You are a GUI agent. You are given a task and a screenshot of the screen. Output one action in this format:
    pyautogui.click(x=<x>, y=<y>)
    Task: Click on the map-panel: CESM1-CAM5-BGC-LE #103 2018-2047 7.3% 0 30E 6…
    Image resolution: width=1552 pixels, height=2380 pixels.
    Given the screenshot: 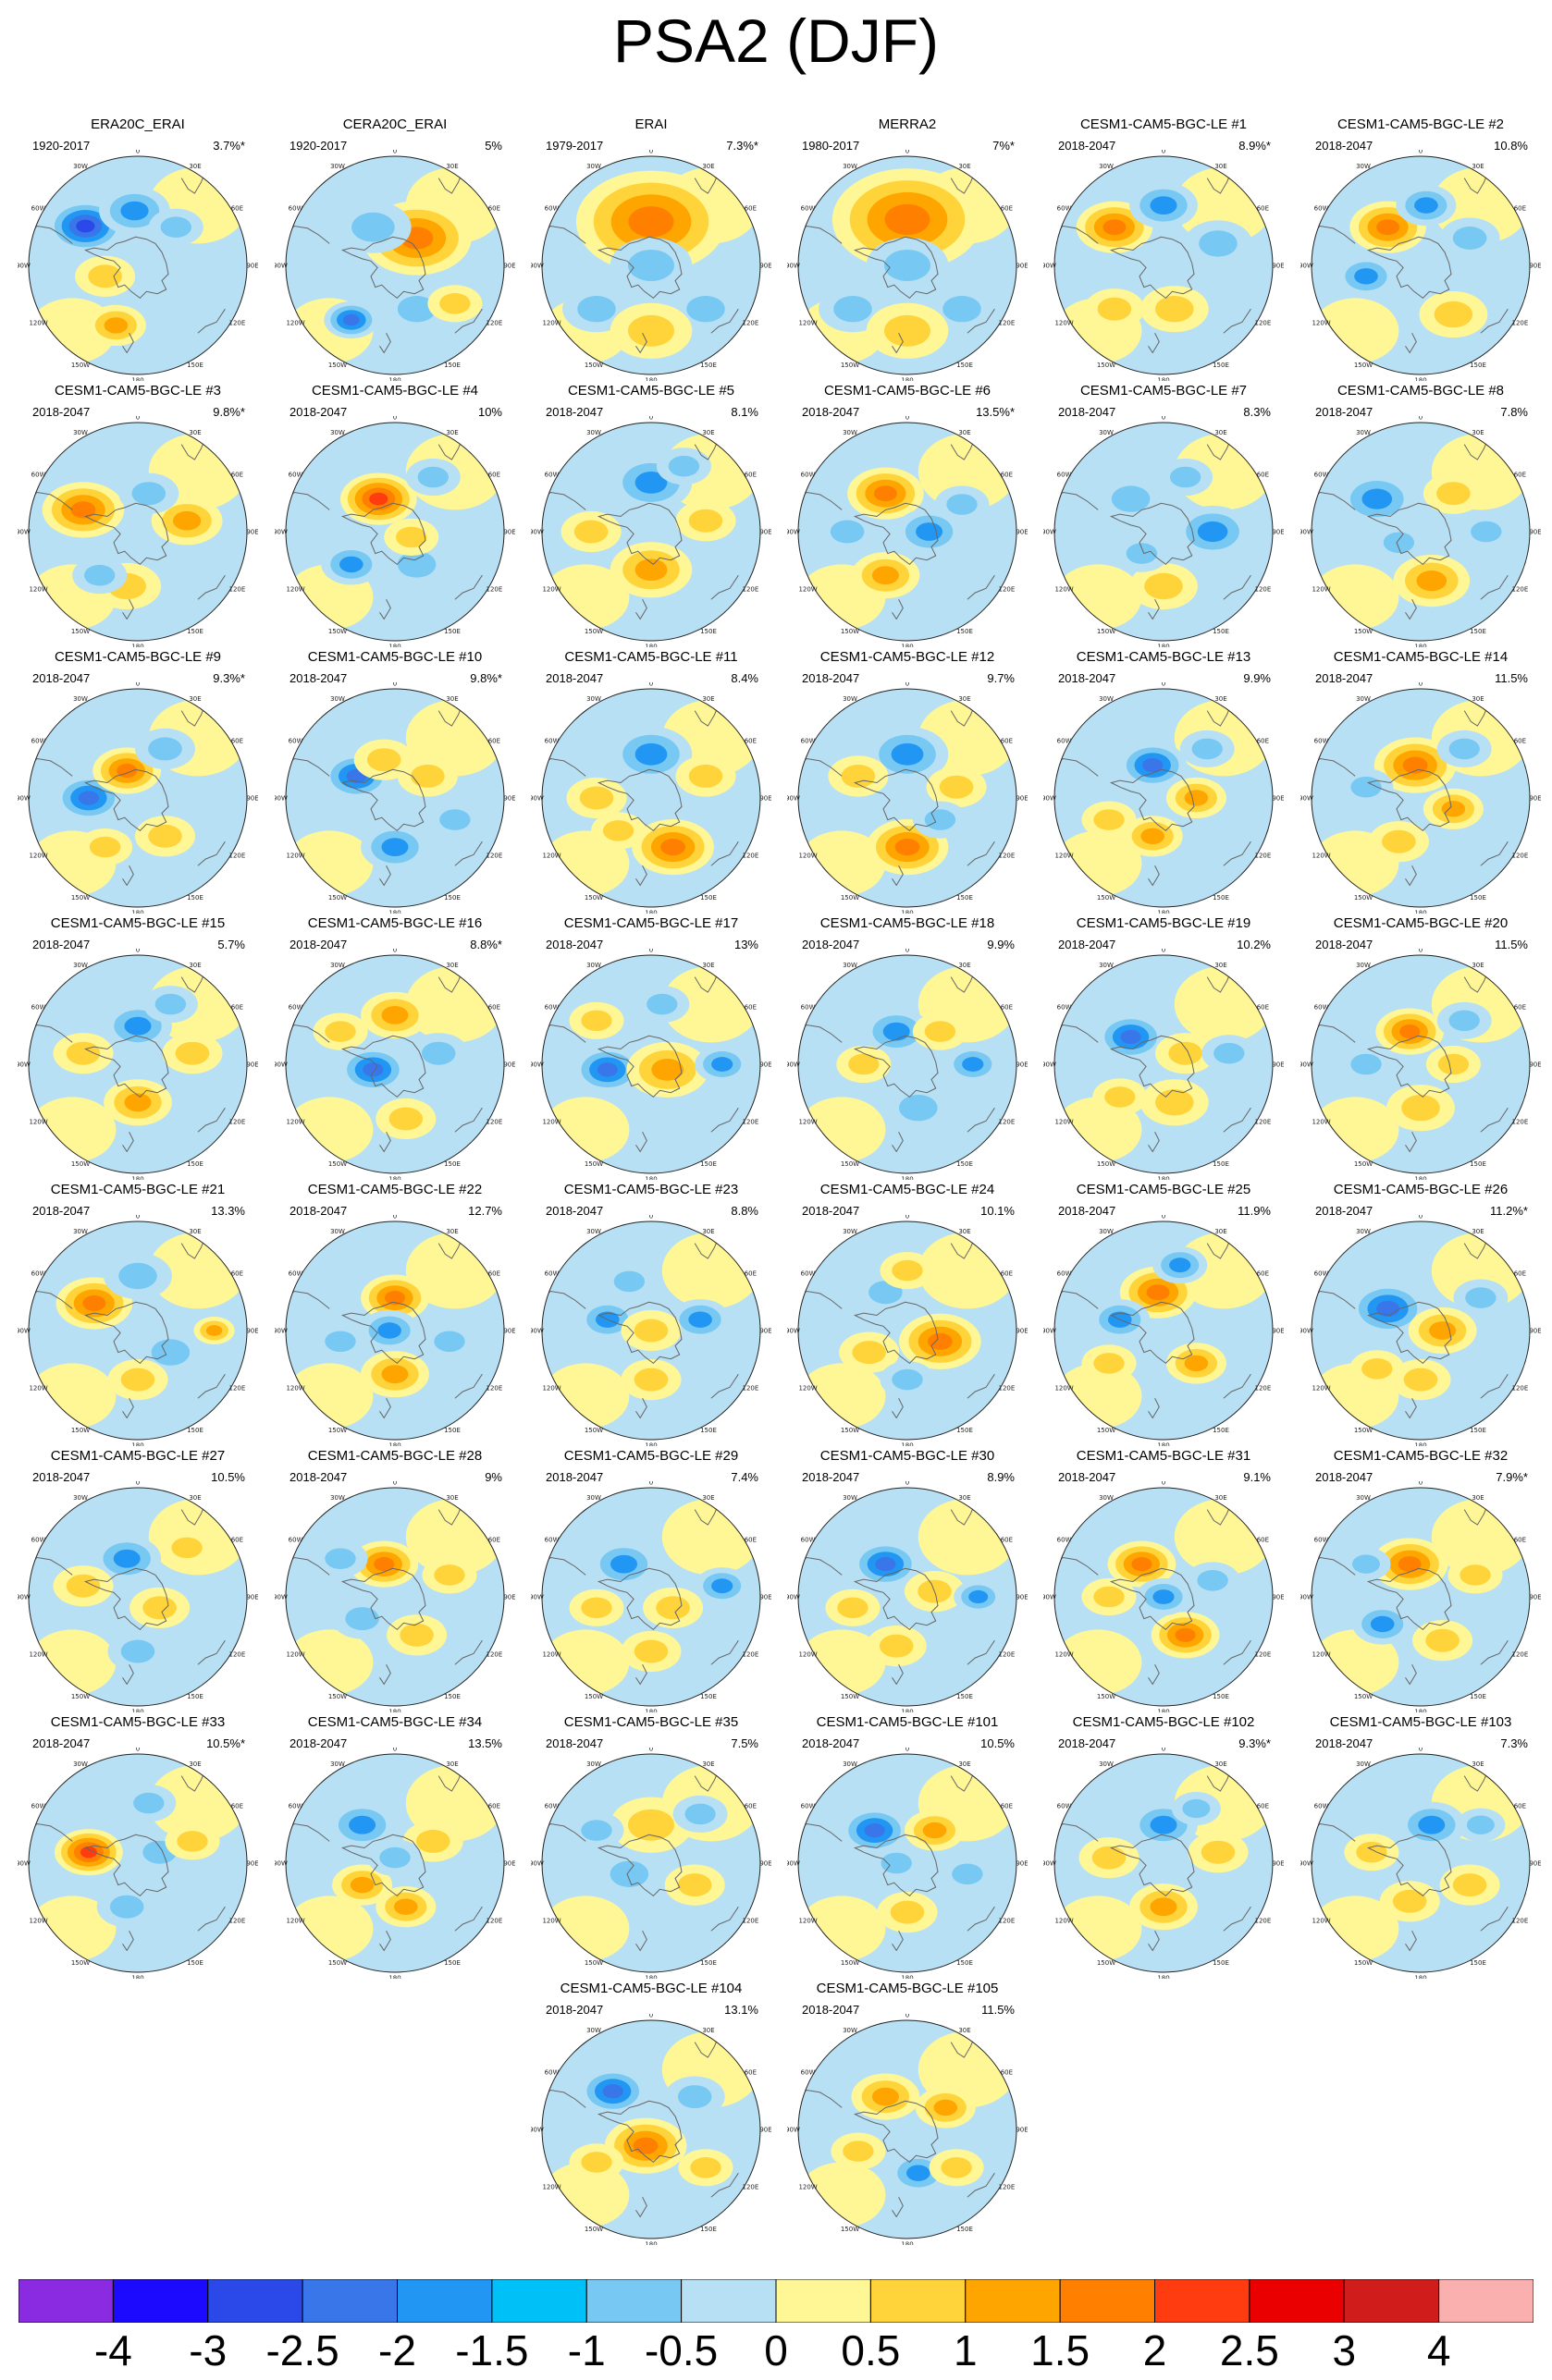 What is the action you would take?
    pyautogui.click(x=1420, y=1846)
    